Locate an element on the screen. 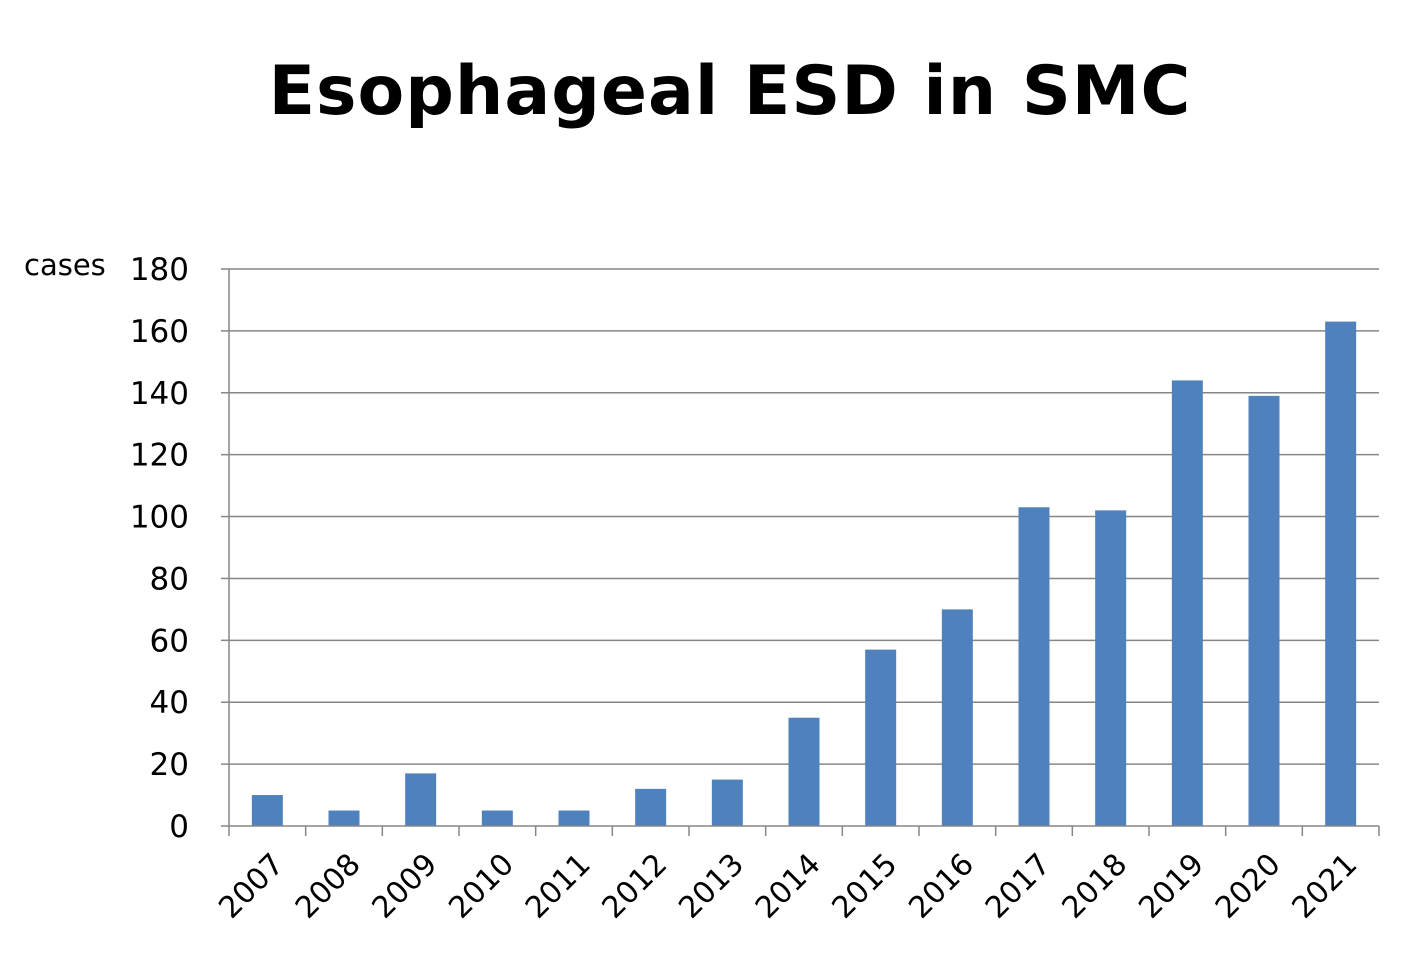 The image size is (1404, 960). y-tick-label: 180 is located at coordinates (159, 270).